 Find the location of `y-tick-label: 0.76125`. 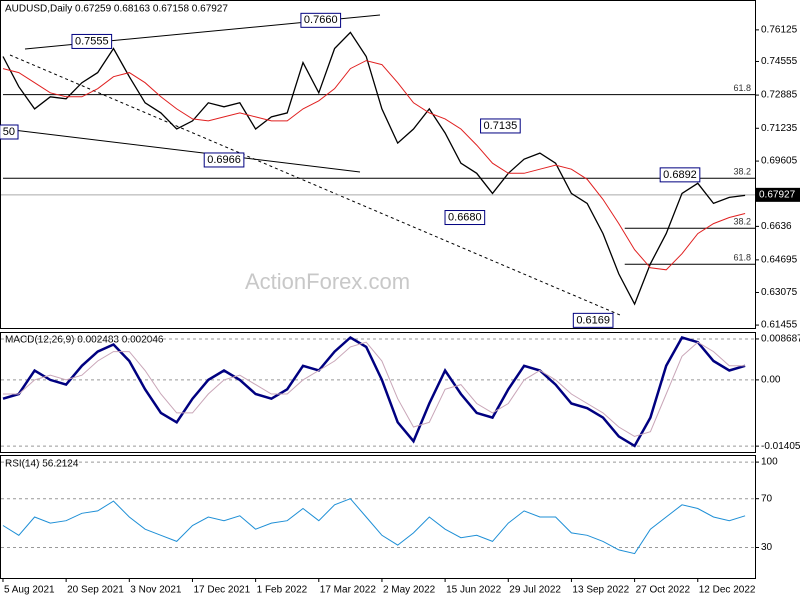

y-tick-label: 0.76125 is located at coordinates (779, 30).